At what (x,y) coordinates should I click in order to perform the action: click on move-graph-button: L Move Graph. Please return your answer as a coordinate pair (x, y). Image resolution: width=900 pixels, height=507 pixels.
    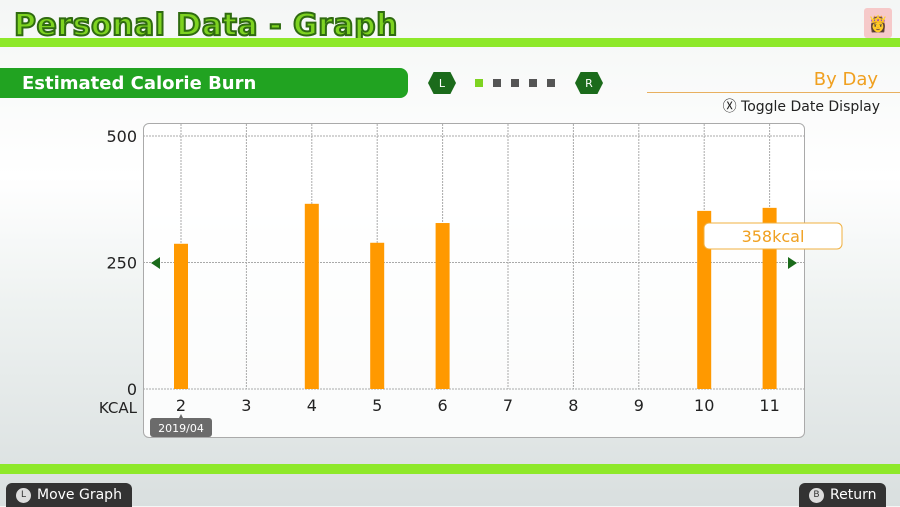
    Looking at the image, I should click on (69, 495).